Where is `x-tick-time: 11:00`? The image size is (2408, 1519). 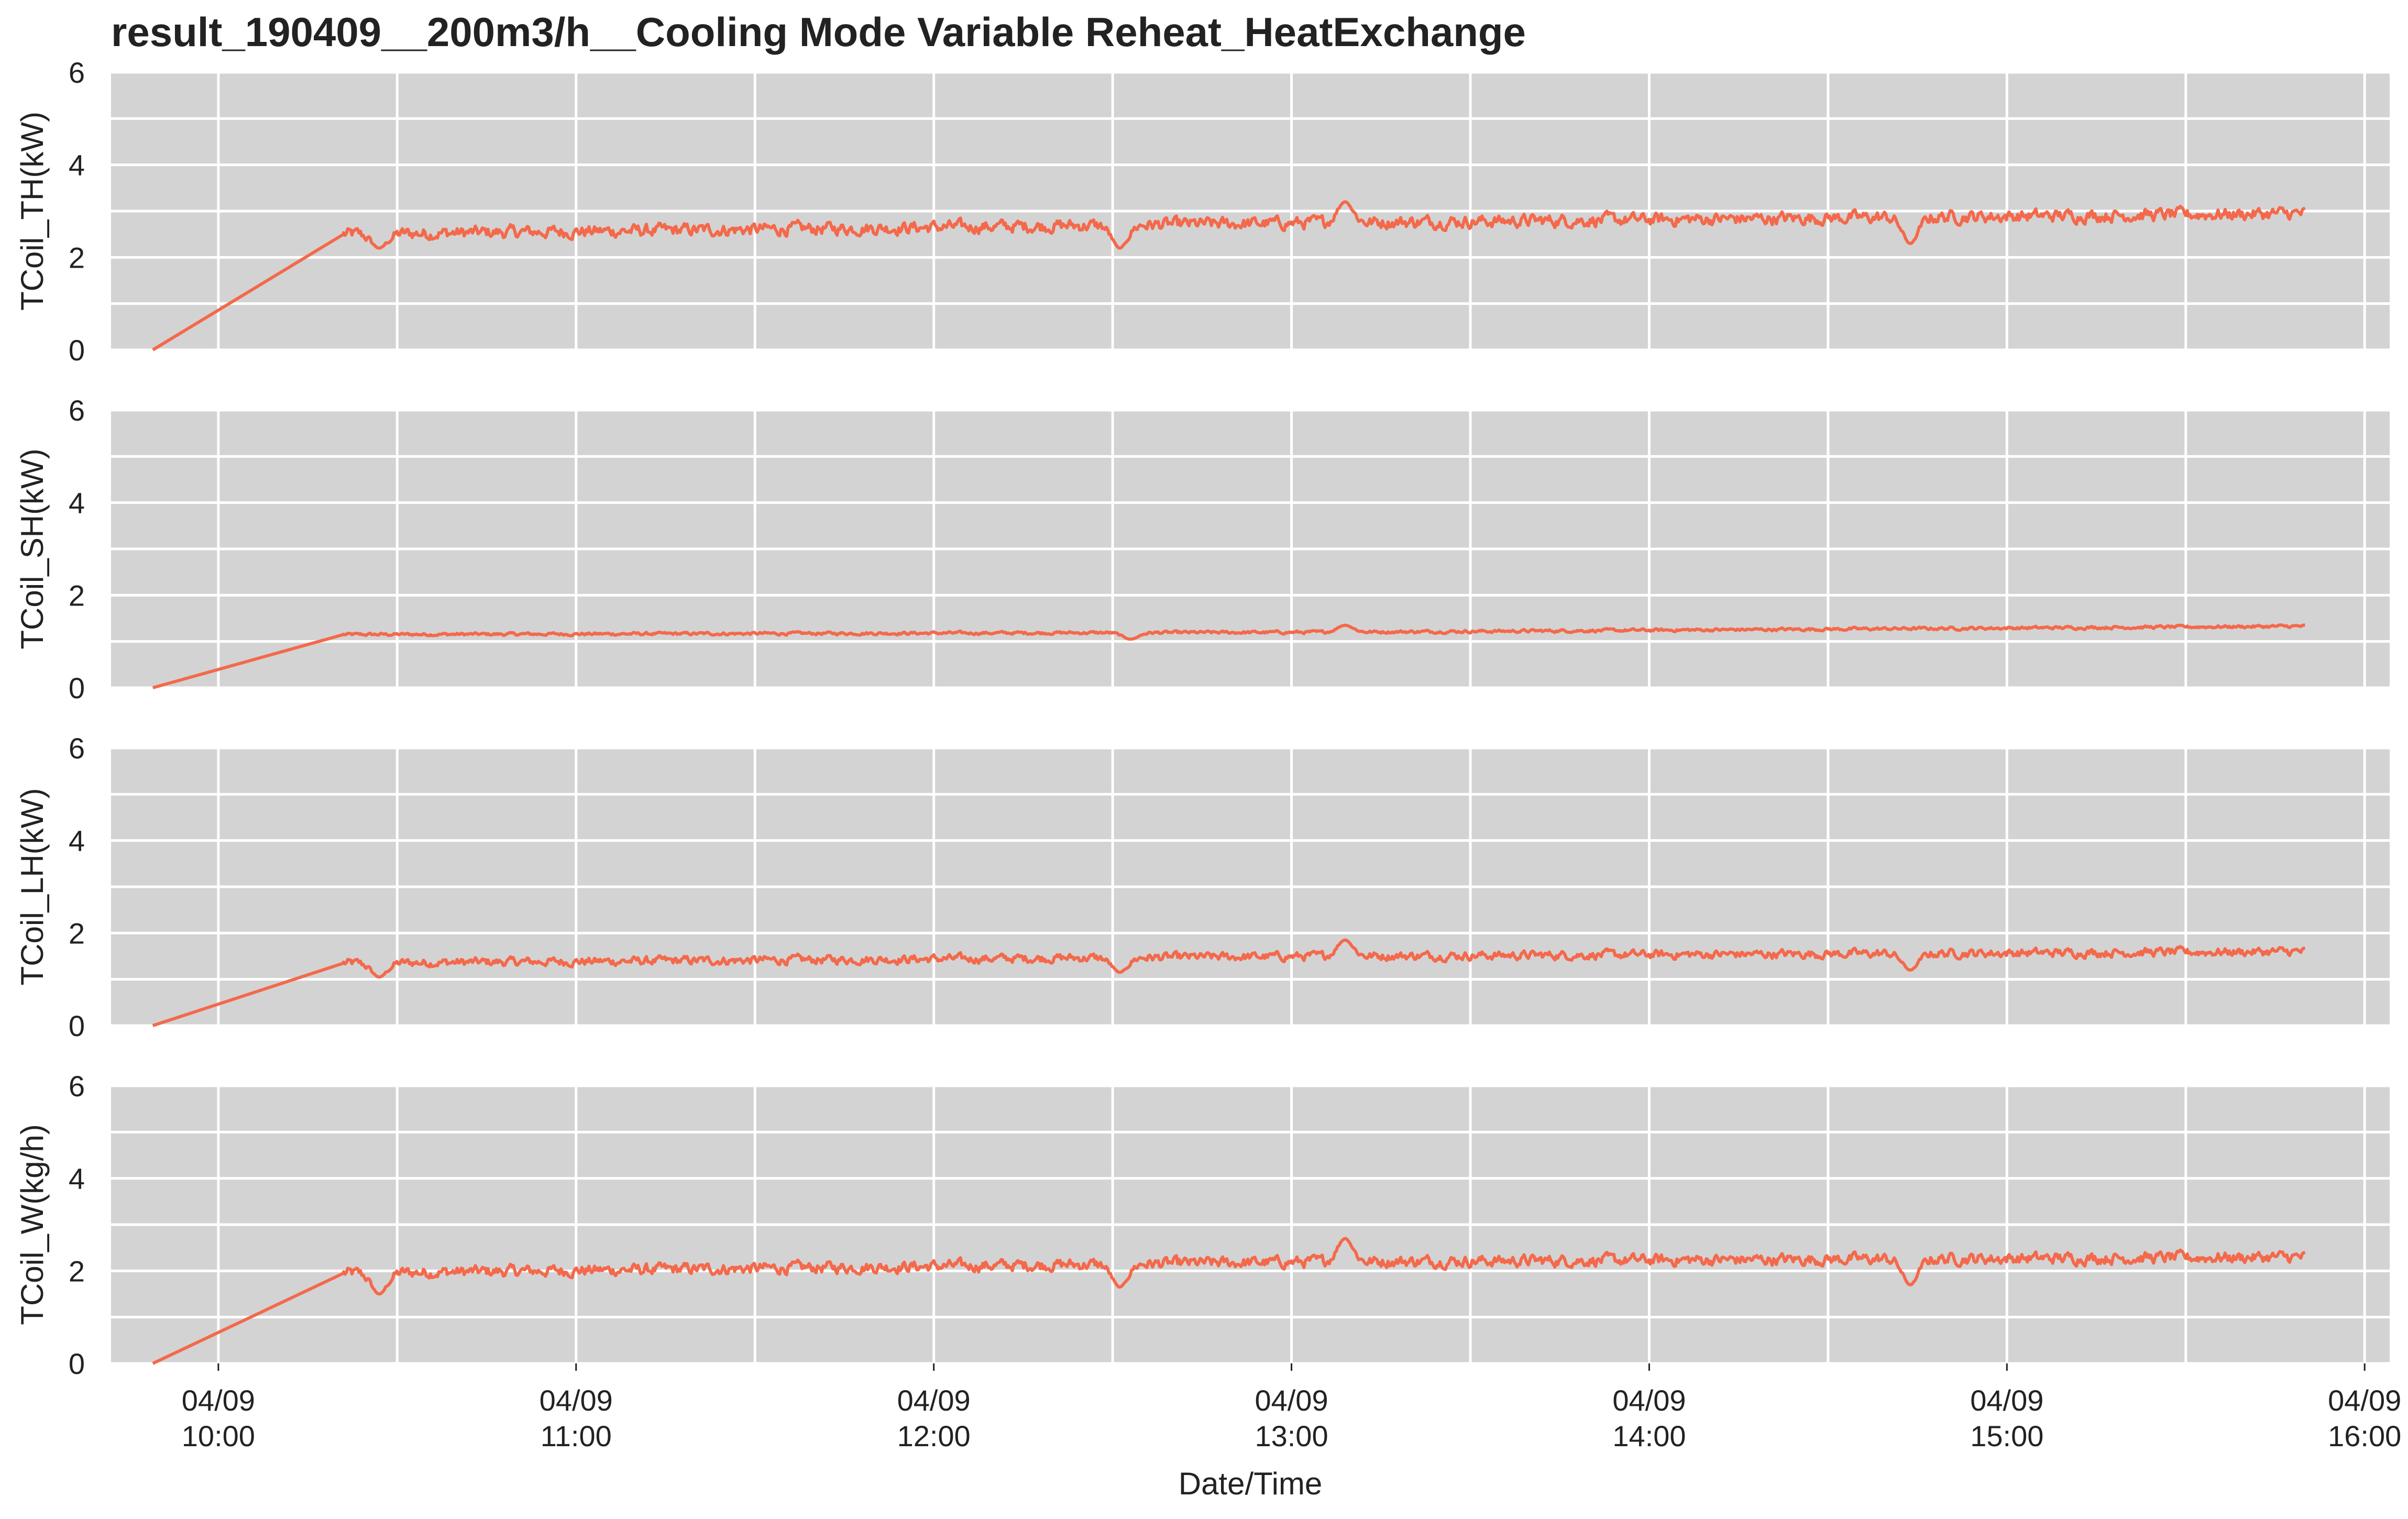 x-tick-time: 11:00 is located at coordinates (576, 1435).